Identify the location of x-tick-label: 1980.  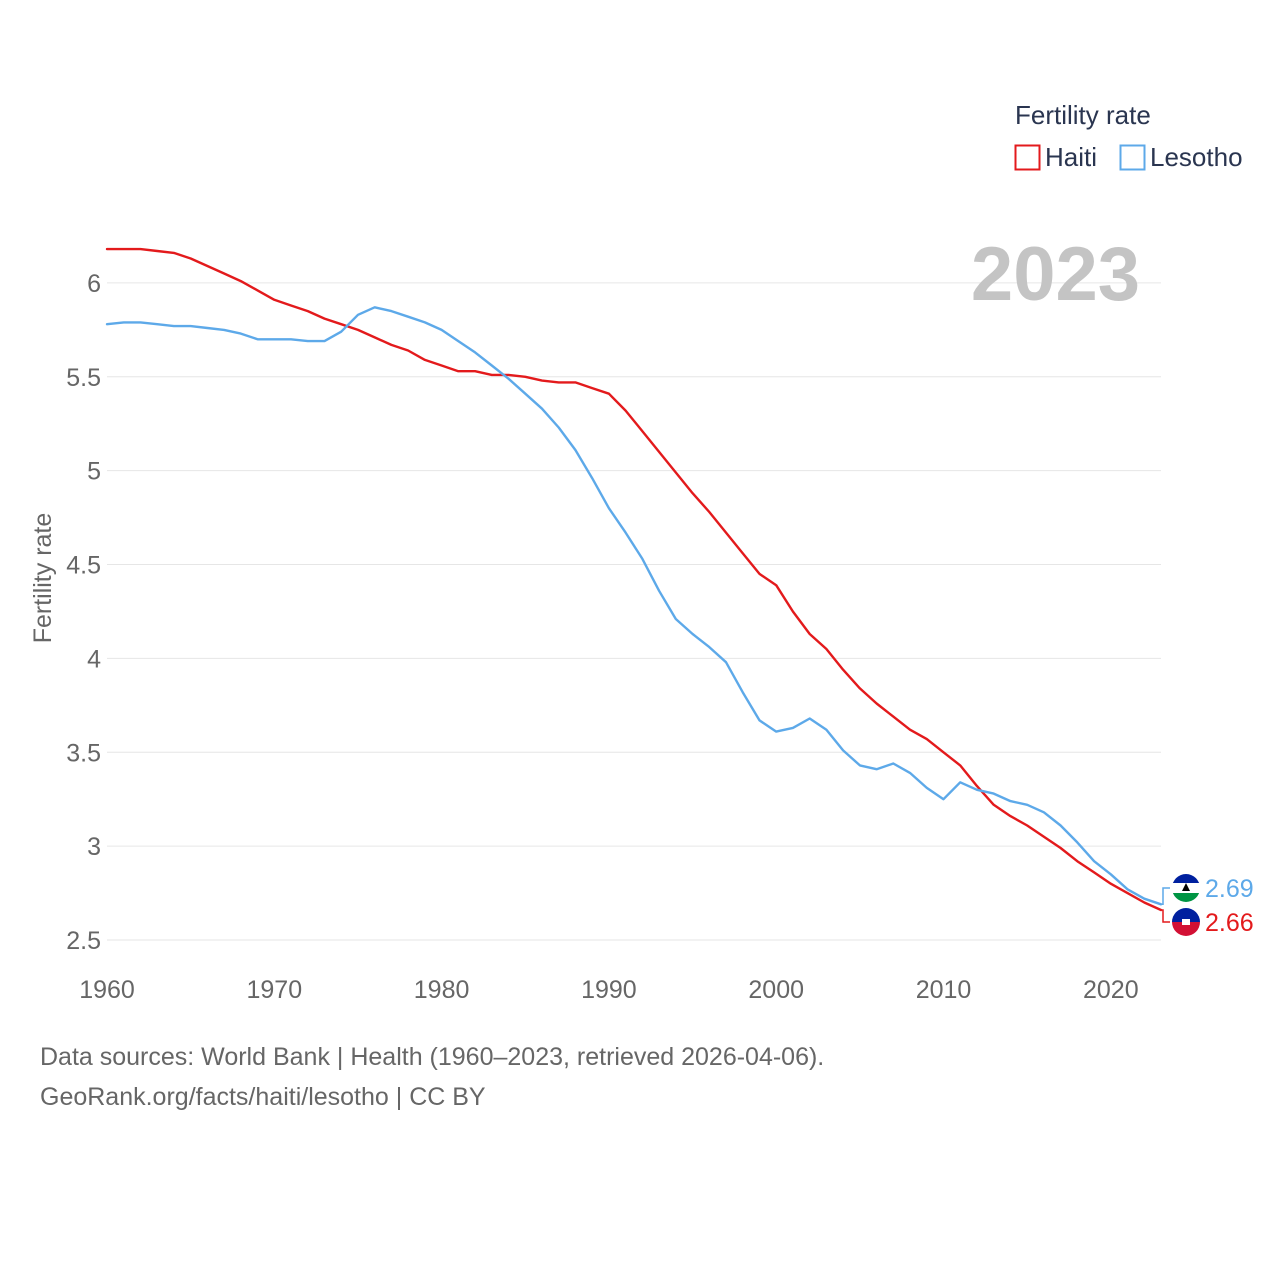
(442, 990).